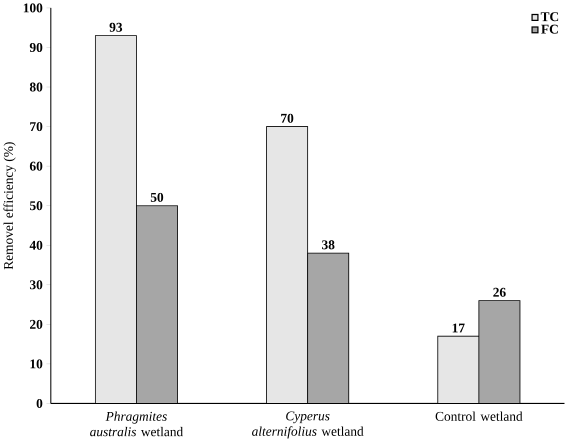 The image size is (565, 442). What do you see at coordinates (33, 7) in the screenshot?
I see `y-tick-label: 100` at bounding box center [33, 7].